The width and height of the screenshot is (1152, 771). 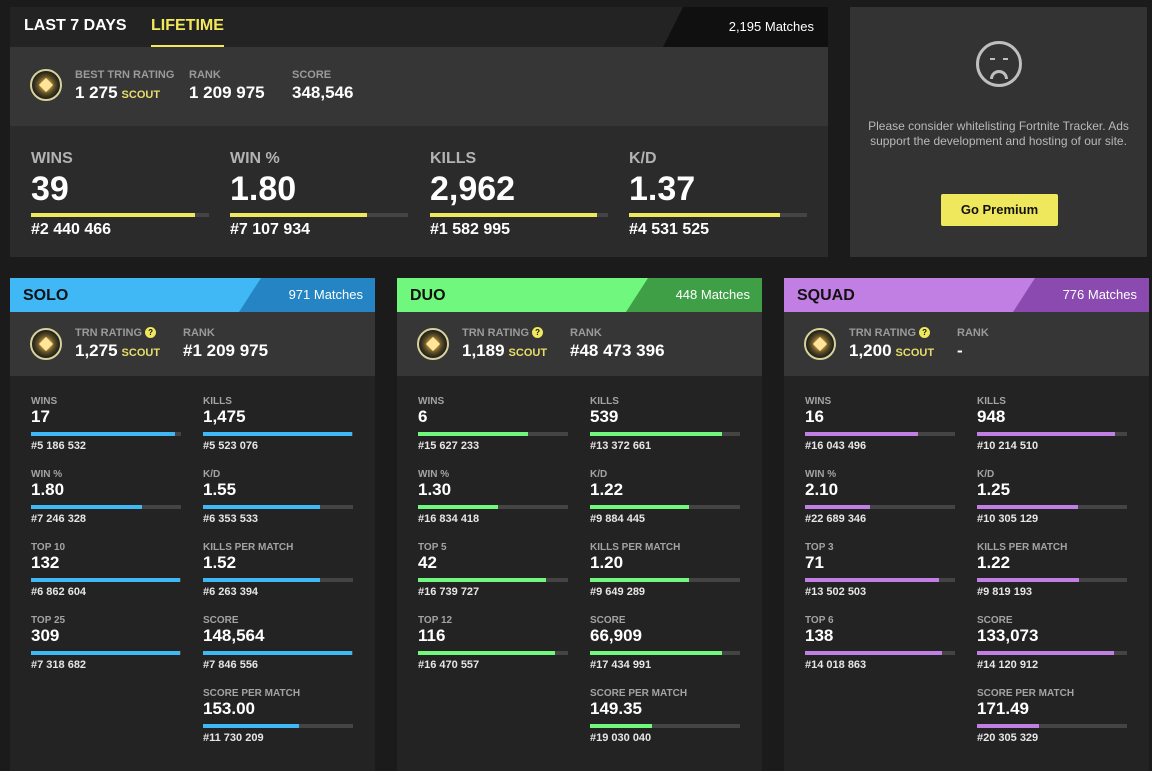 I want to click on stat-value: 17, so click(x=40, y=416).